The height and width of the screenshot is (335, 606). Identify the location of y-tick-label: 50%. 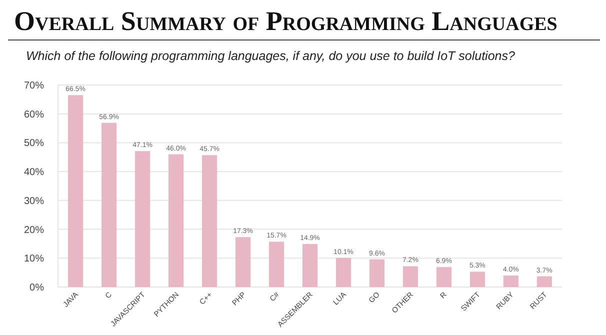
(34, 144).